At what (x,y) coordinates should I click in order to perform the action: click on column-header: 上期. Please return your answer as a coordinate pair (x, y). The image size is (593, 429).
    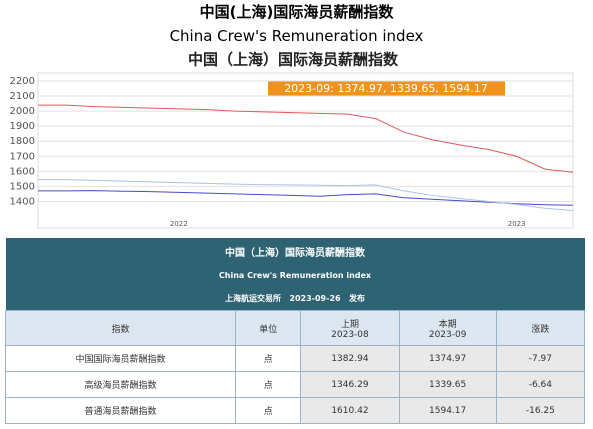
    Looking at the image, I should click on (349, 324).